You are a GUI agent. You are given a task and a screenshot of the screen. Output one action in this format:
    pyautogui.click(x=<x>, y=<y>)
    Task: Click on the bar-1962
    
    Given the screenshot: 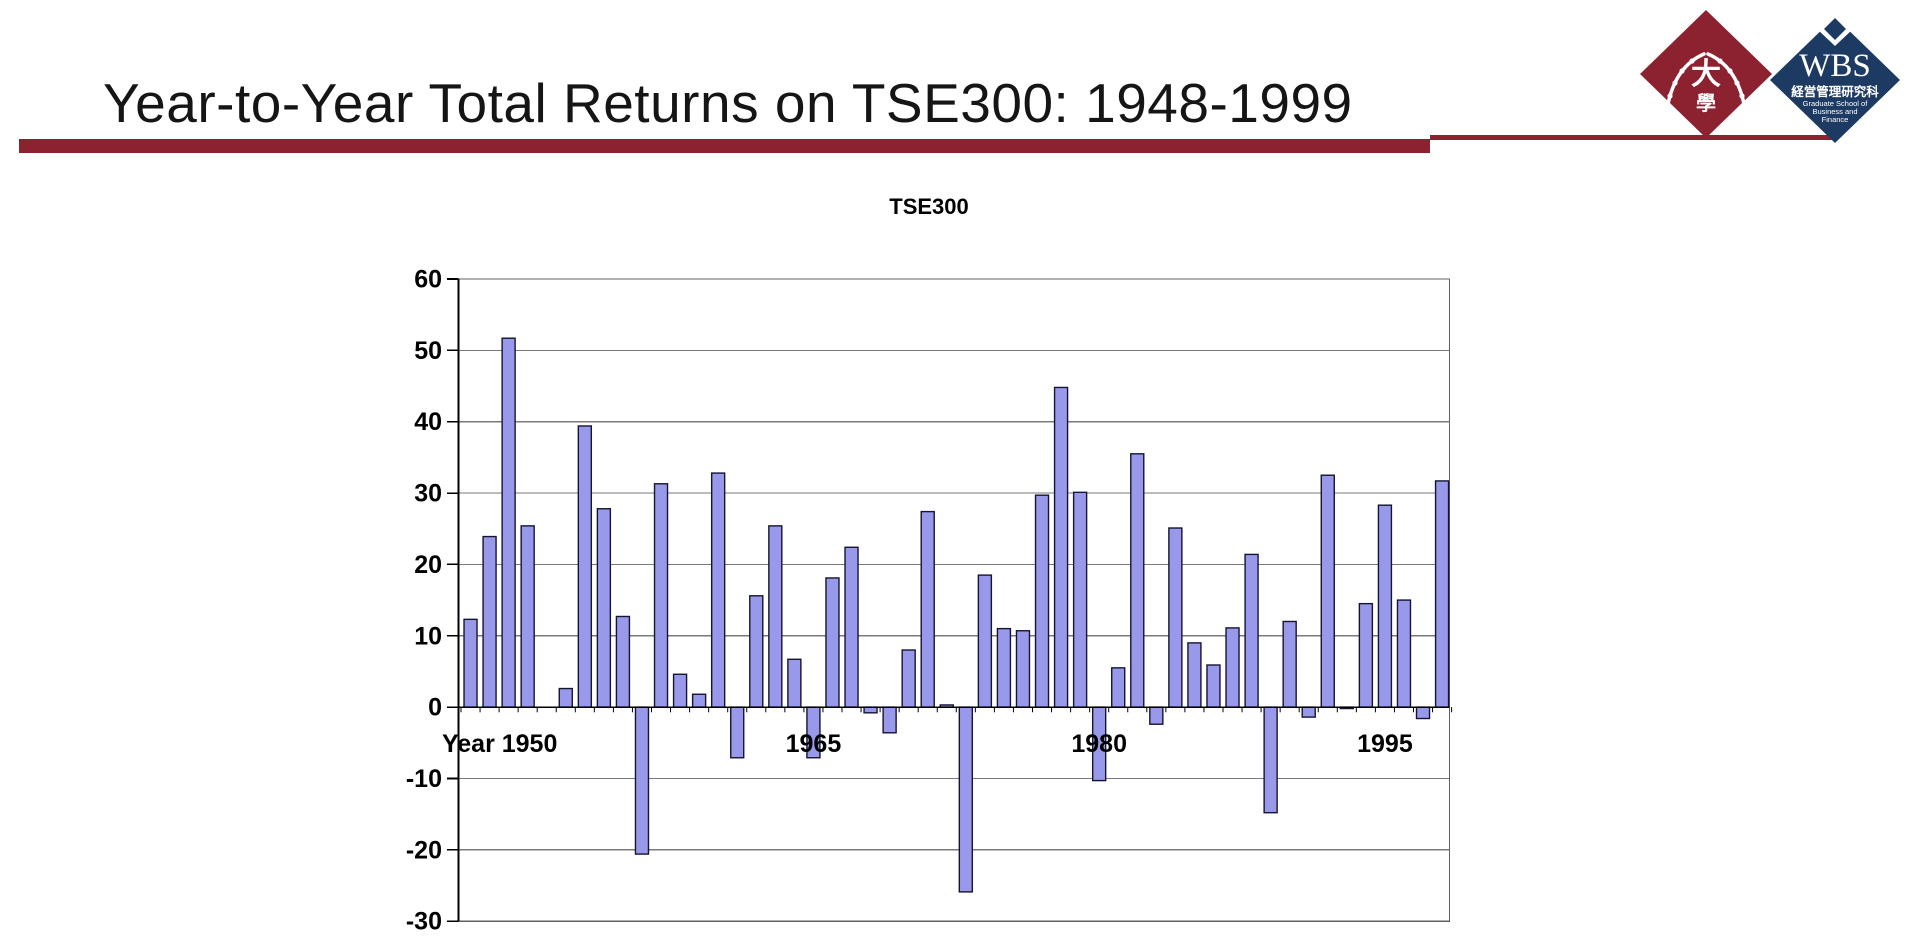 What is the action you would take?
    pyautogui.click(x=737, y=732)
    